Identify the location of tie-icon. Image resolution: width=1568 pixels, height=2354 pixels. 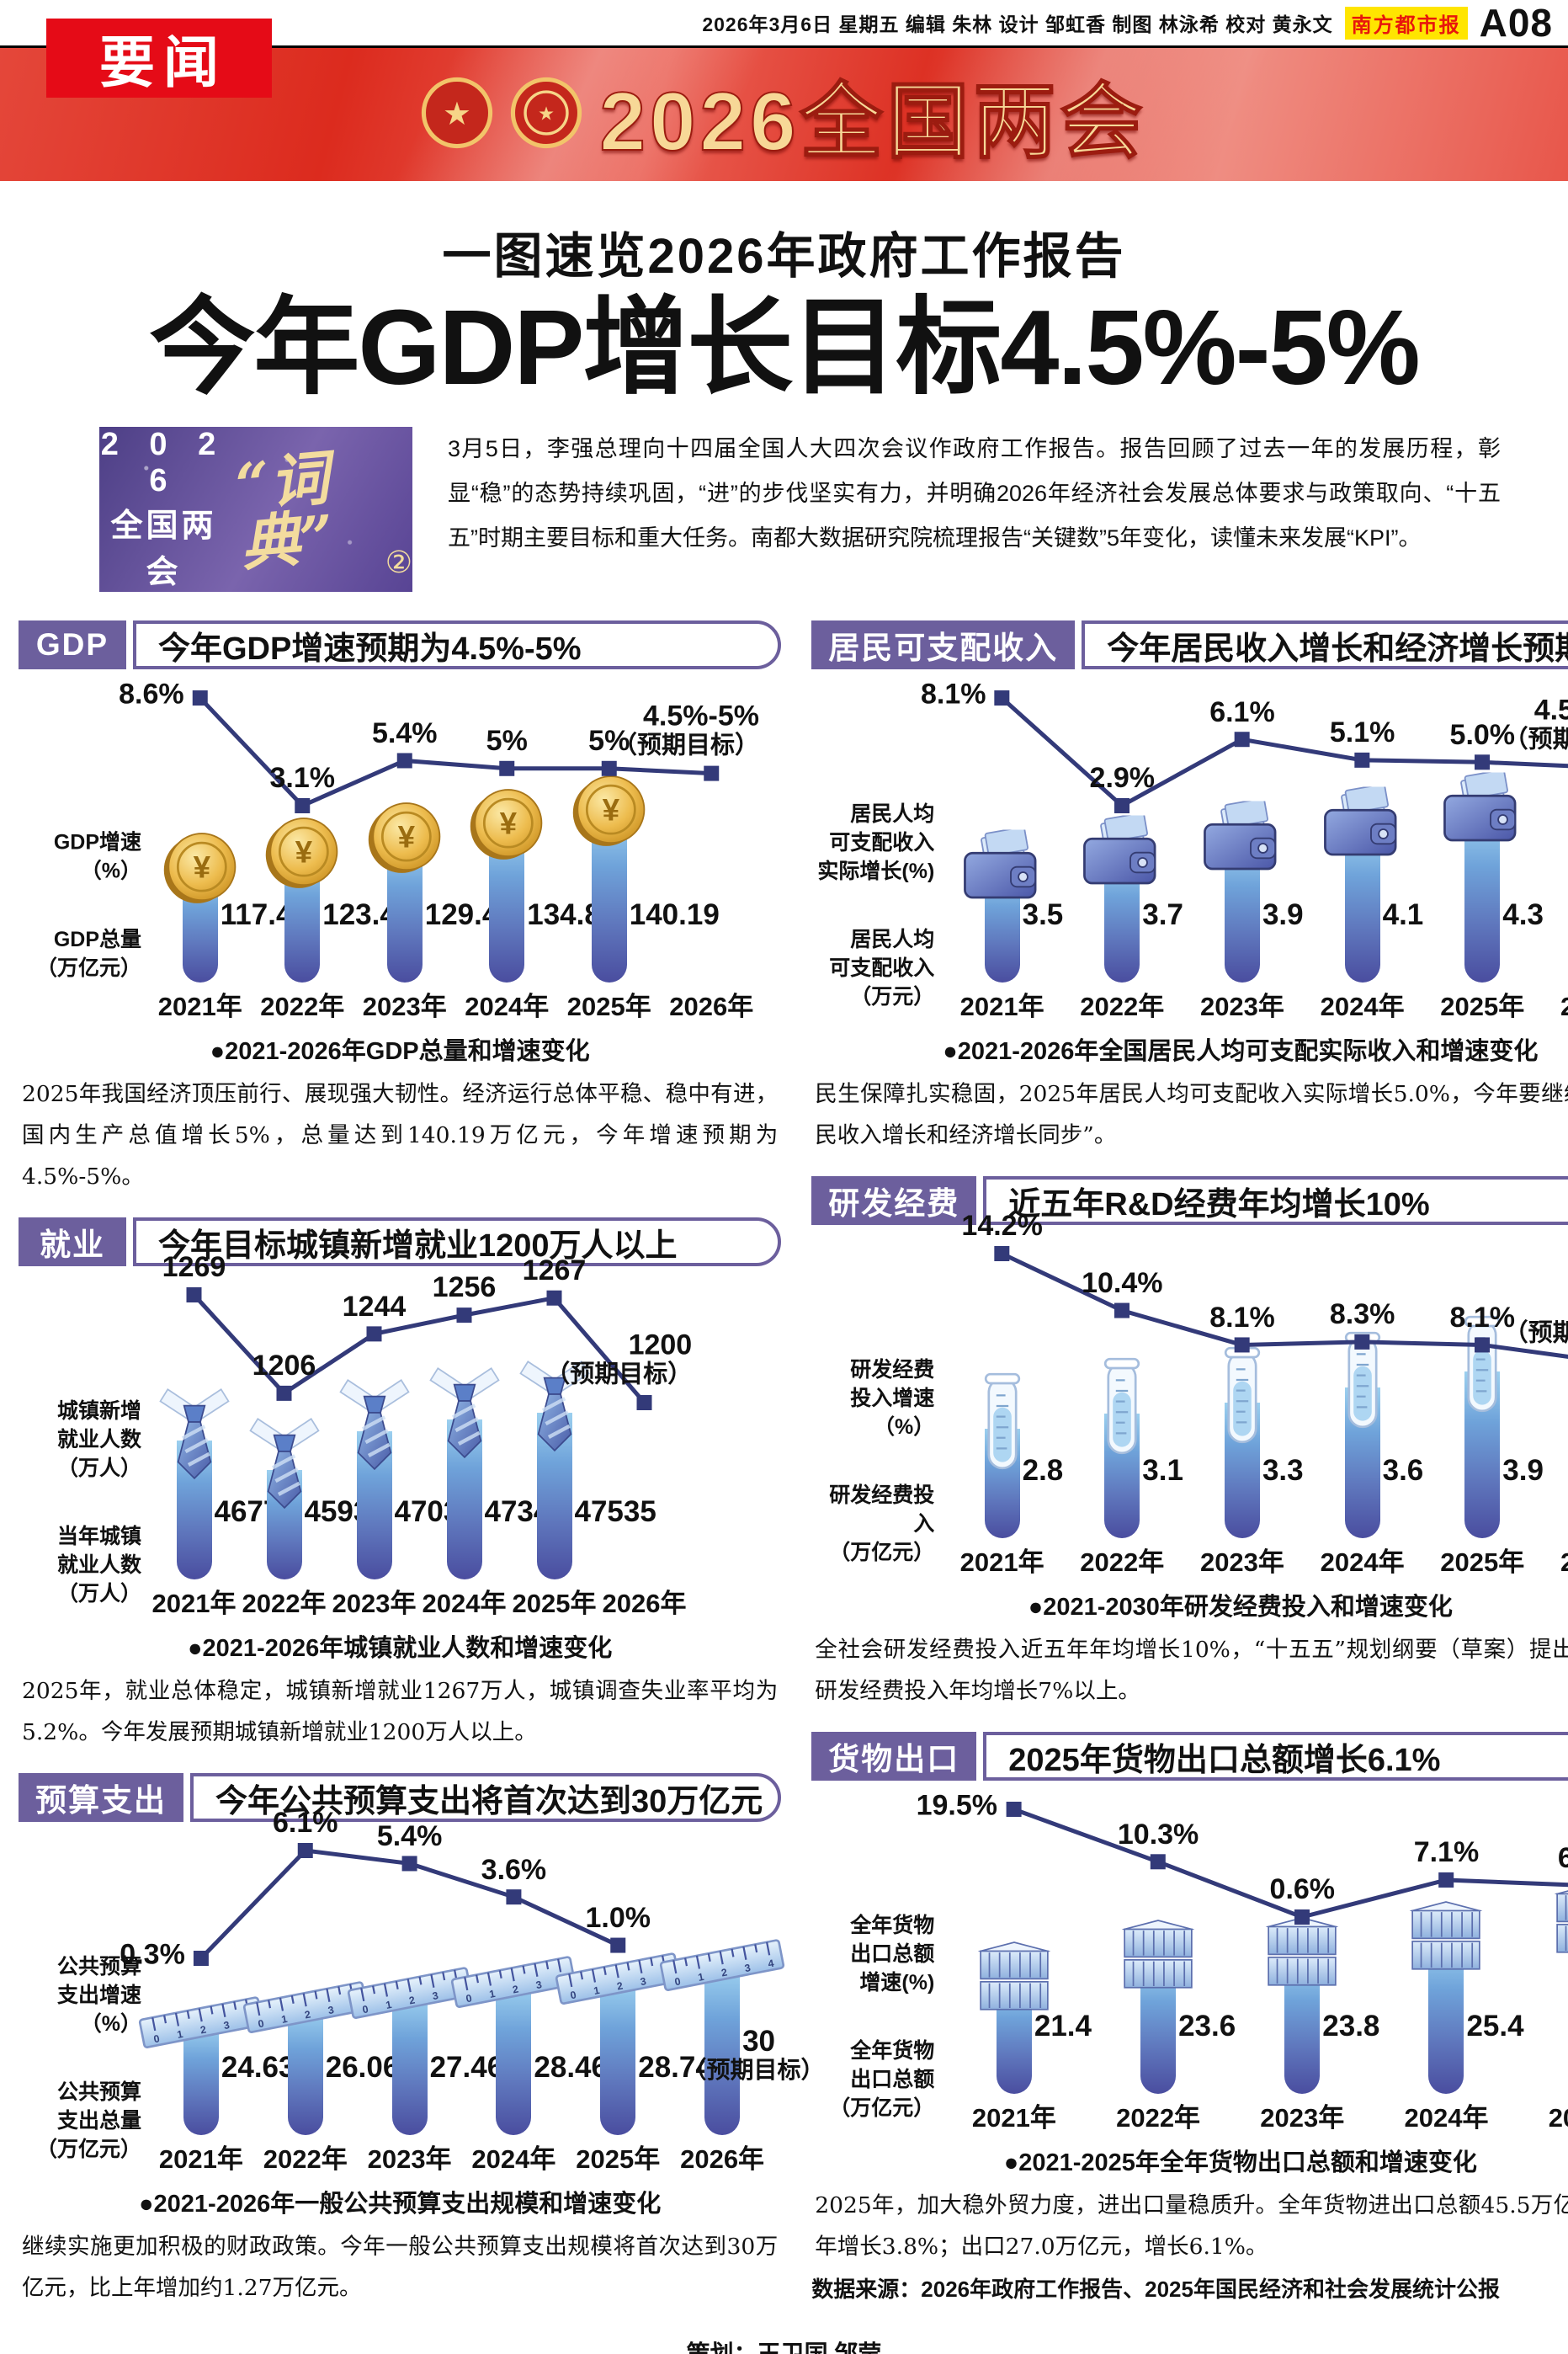
(375, 1425).